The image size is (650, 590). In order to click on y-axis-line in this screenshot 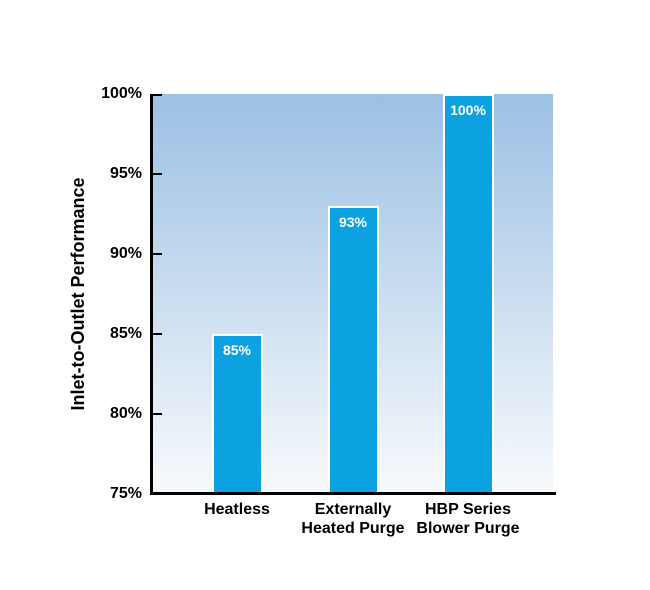, I will do `click(151, 294)`.